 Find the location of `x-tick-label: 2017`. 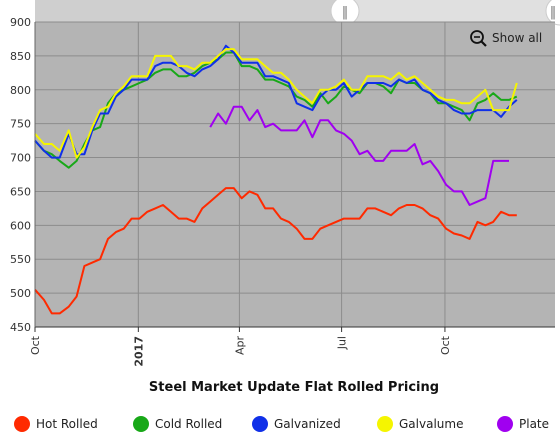

x-tick-label: 2017 is located at coordinates (138, 351).